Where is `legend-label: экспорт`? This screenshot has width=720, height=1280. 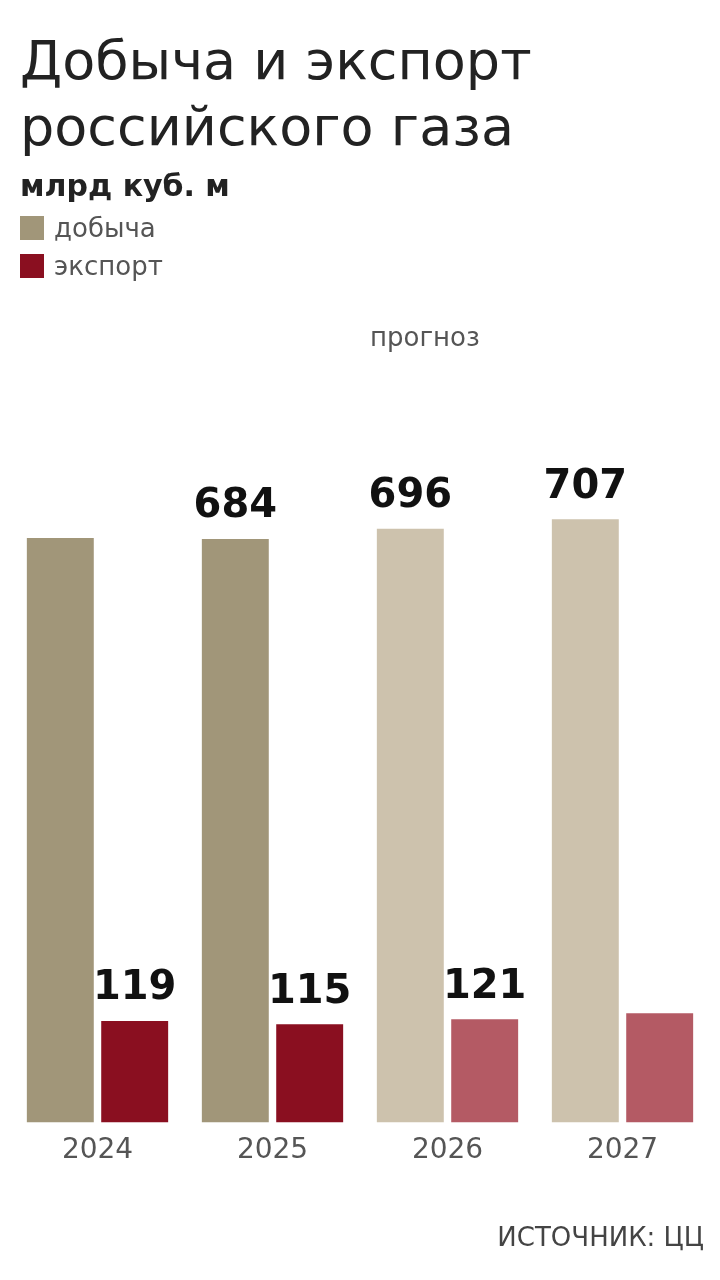
legend-label: экспорт is located at coordinates (108, 266).